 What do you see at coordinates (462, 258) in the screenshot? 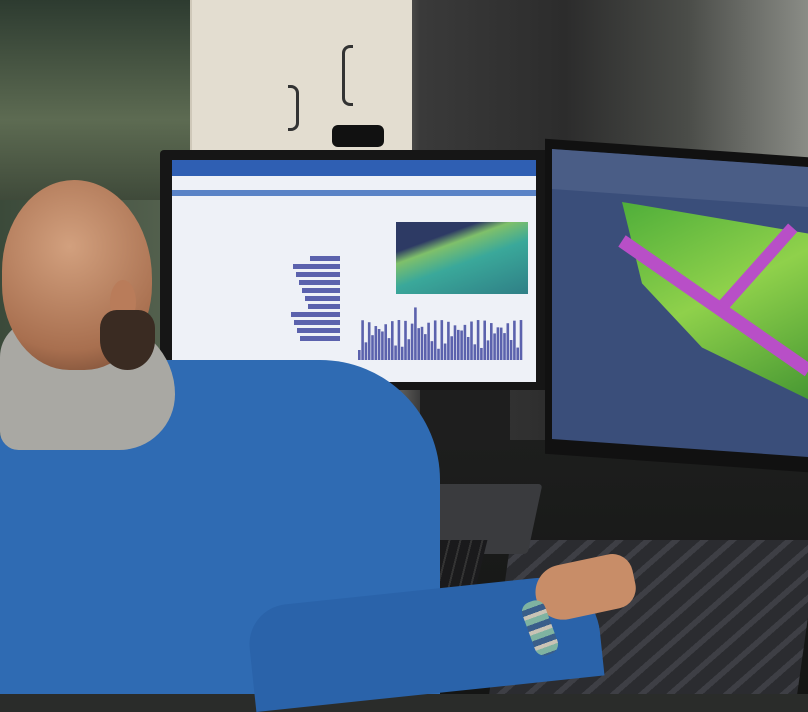
I see `terrain-map` at bounding box center [462, 258].